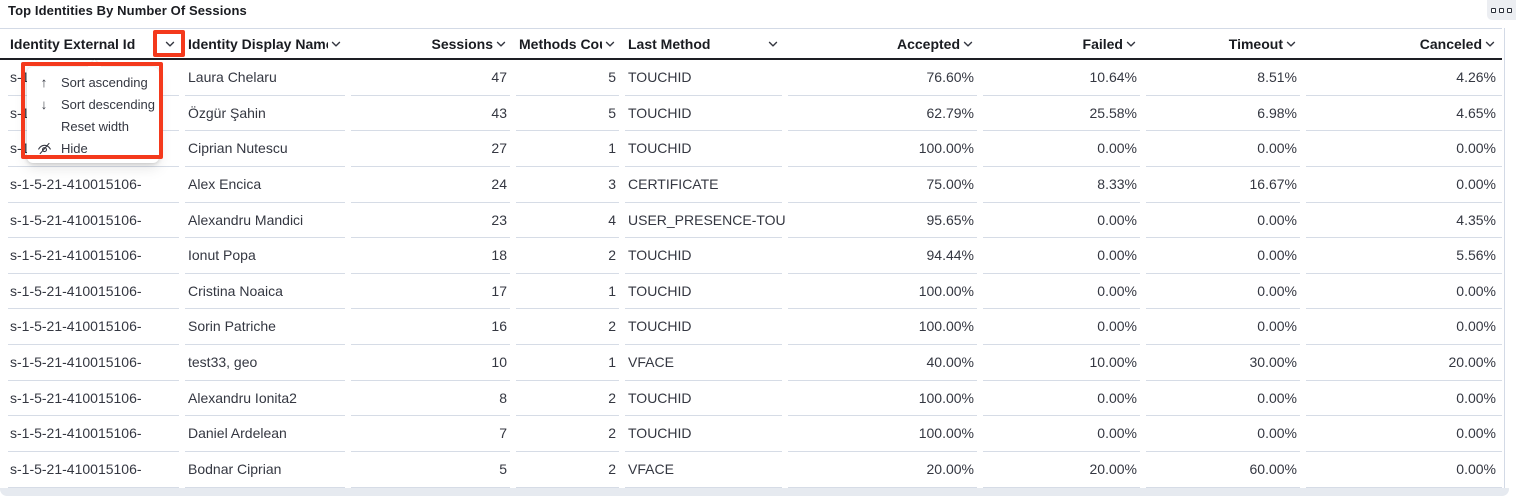  I want to click on table-cell: Sorin Patriche, so click(265, 327).